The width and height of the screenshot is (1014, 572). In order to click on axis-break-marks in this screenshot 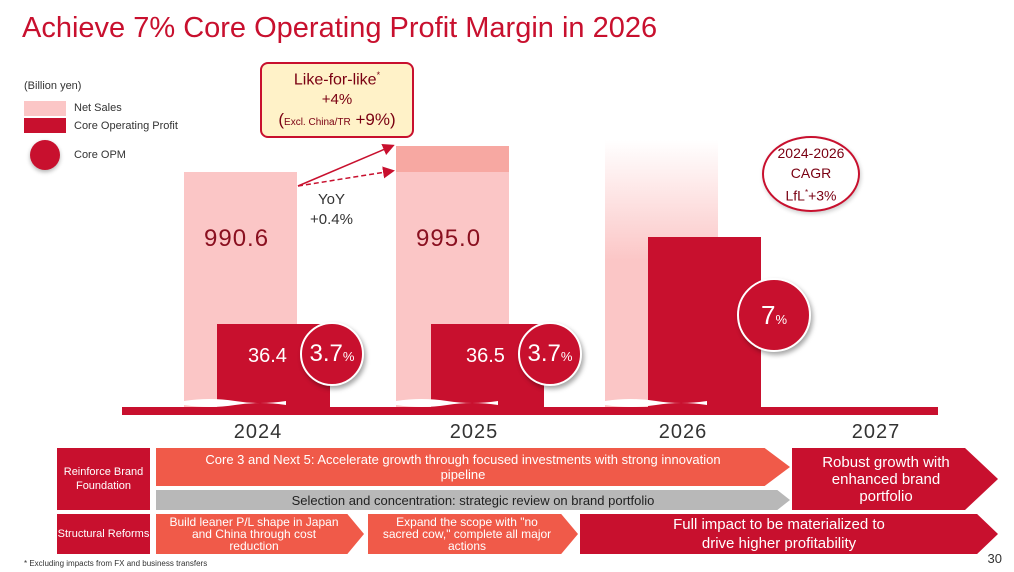, I will do `click(445, 403)`.